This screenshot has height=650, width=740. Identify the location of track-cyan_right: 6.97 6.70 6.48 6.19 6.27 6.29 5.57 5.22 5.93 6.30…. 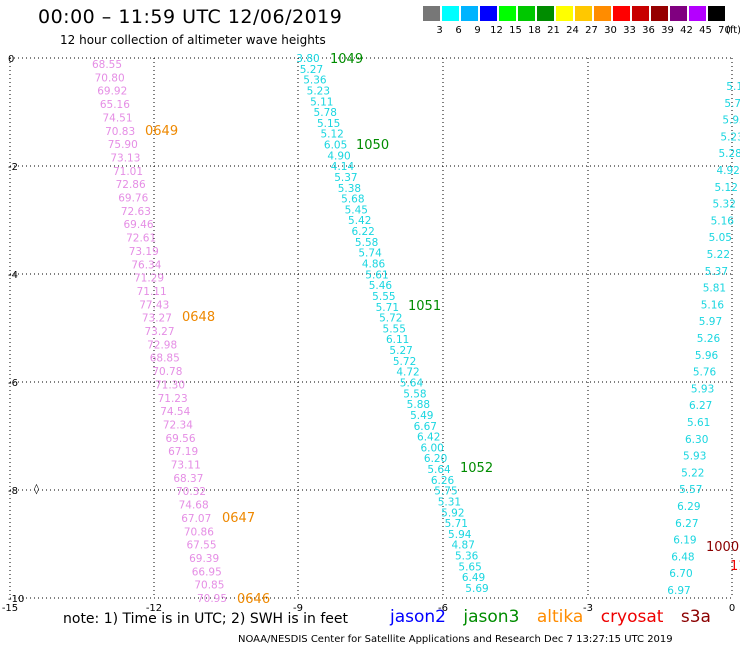
(703, 339).